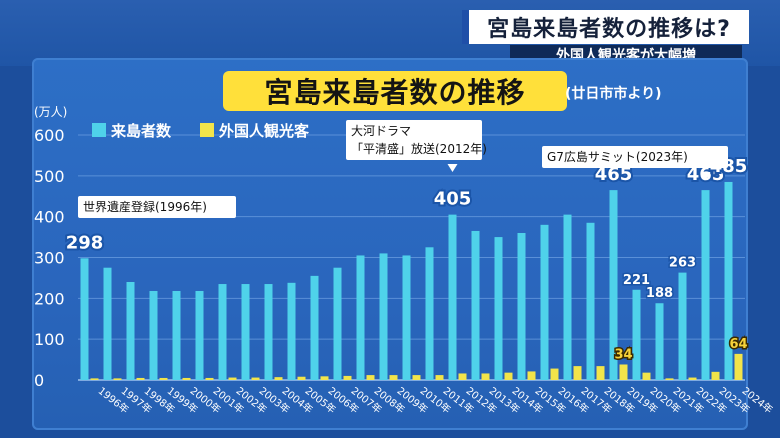  I want to click on annotation-text: 大河ドラマ「平清盛」放送(2012年), so click(419, 140).